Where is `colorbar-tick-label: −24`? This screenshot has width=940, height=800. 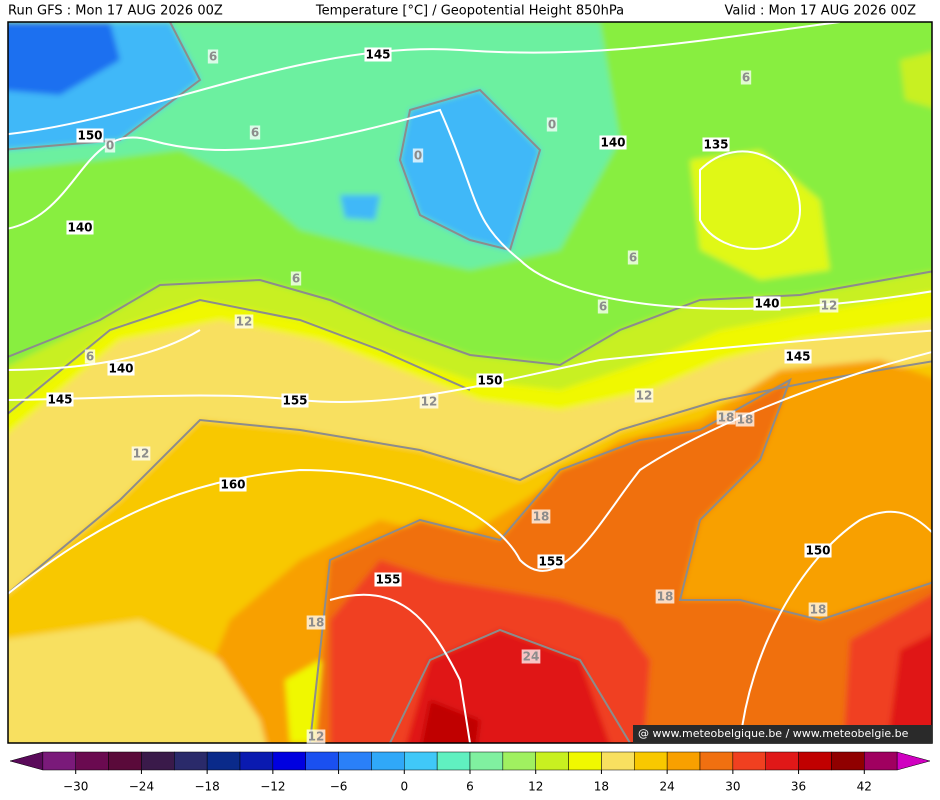
colorbar-tick-label: −24 is located at coordinates (141, 787).